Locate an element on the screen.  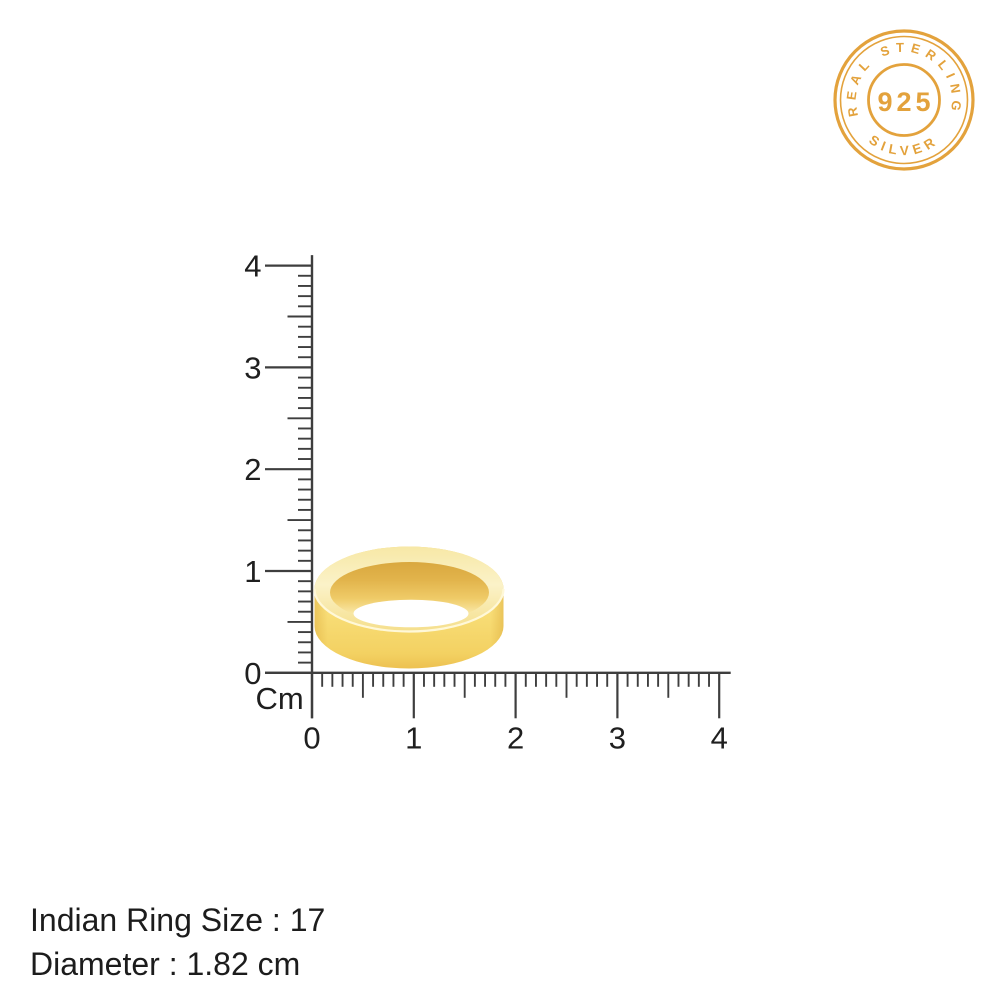
badge-center-text: 925 is located at coordinates (905, 102).